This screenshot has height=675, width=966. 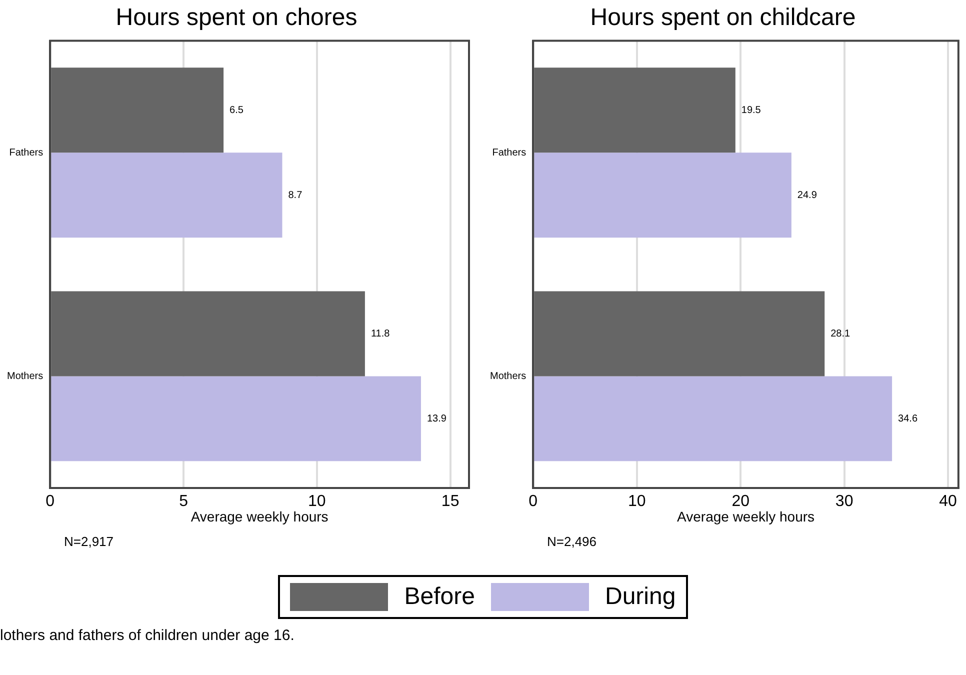 I want to click on chart-title: Hours spent on childcare, so click(x=723, y=18).